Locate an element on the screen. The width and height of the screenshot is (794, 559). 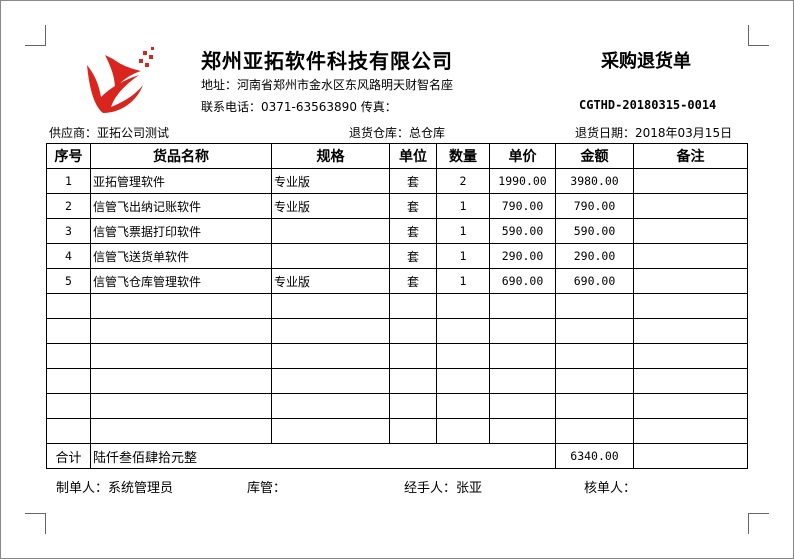
table-cell: 信管飞票据打印软件 is located at coordinates (181, 231).